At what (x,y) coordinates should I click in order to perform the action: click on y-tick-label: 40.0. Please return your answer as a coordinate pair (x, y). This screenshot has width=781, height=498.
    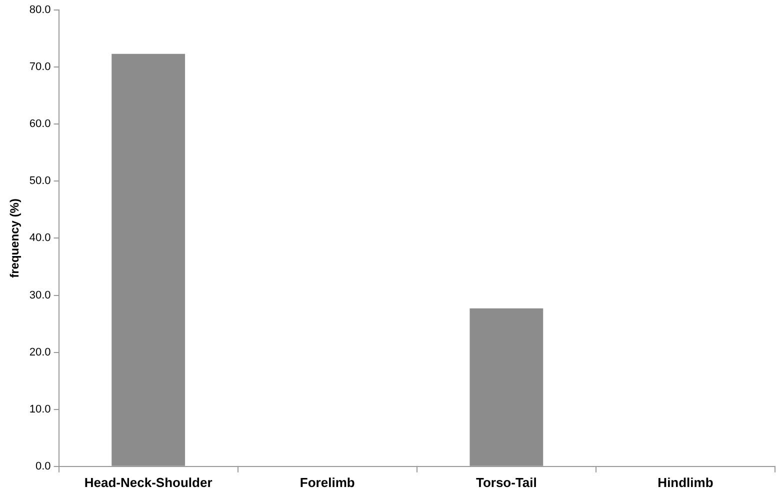
    Looking at the image, I should click on (40, 238).